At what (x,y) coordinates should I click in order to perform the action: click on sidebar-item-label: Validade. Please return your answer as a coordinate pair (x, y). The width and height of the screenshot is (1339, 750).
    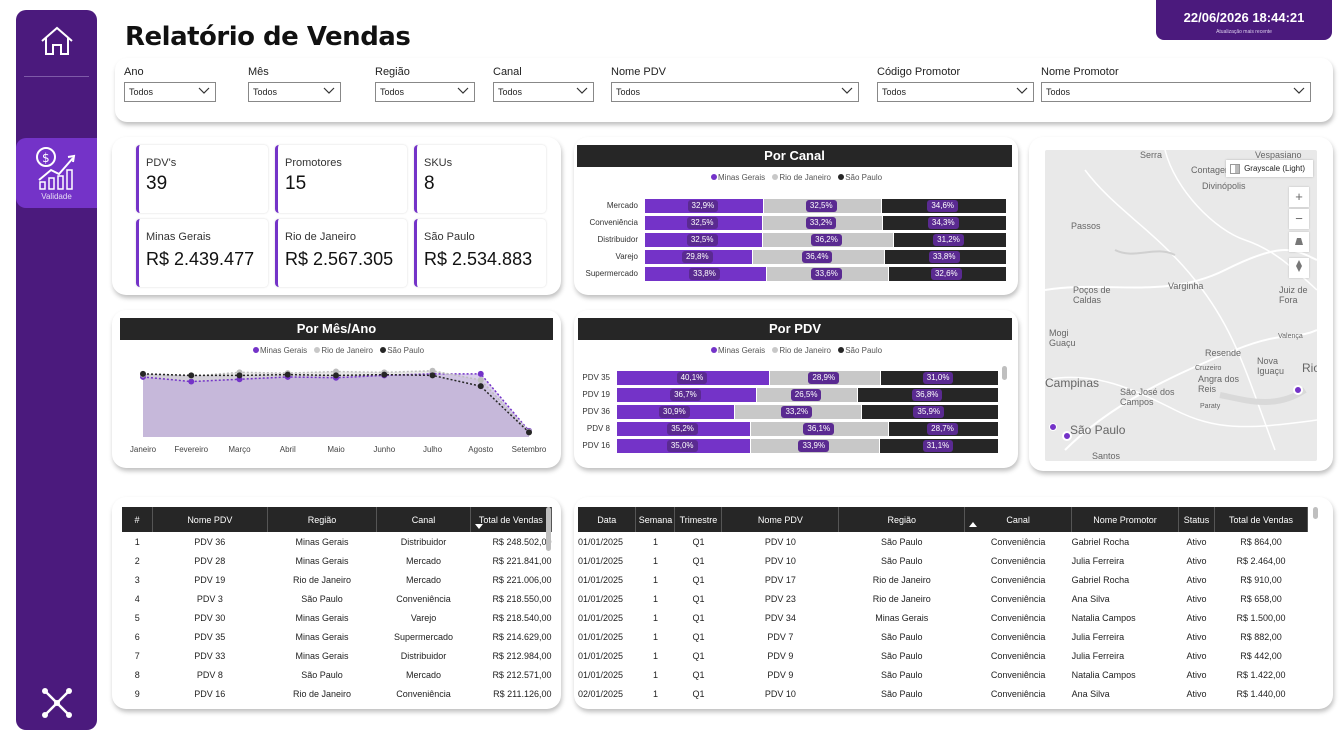
    Looking at the image, I should click on (56, 196).